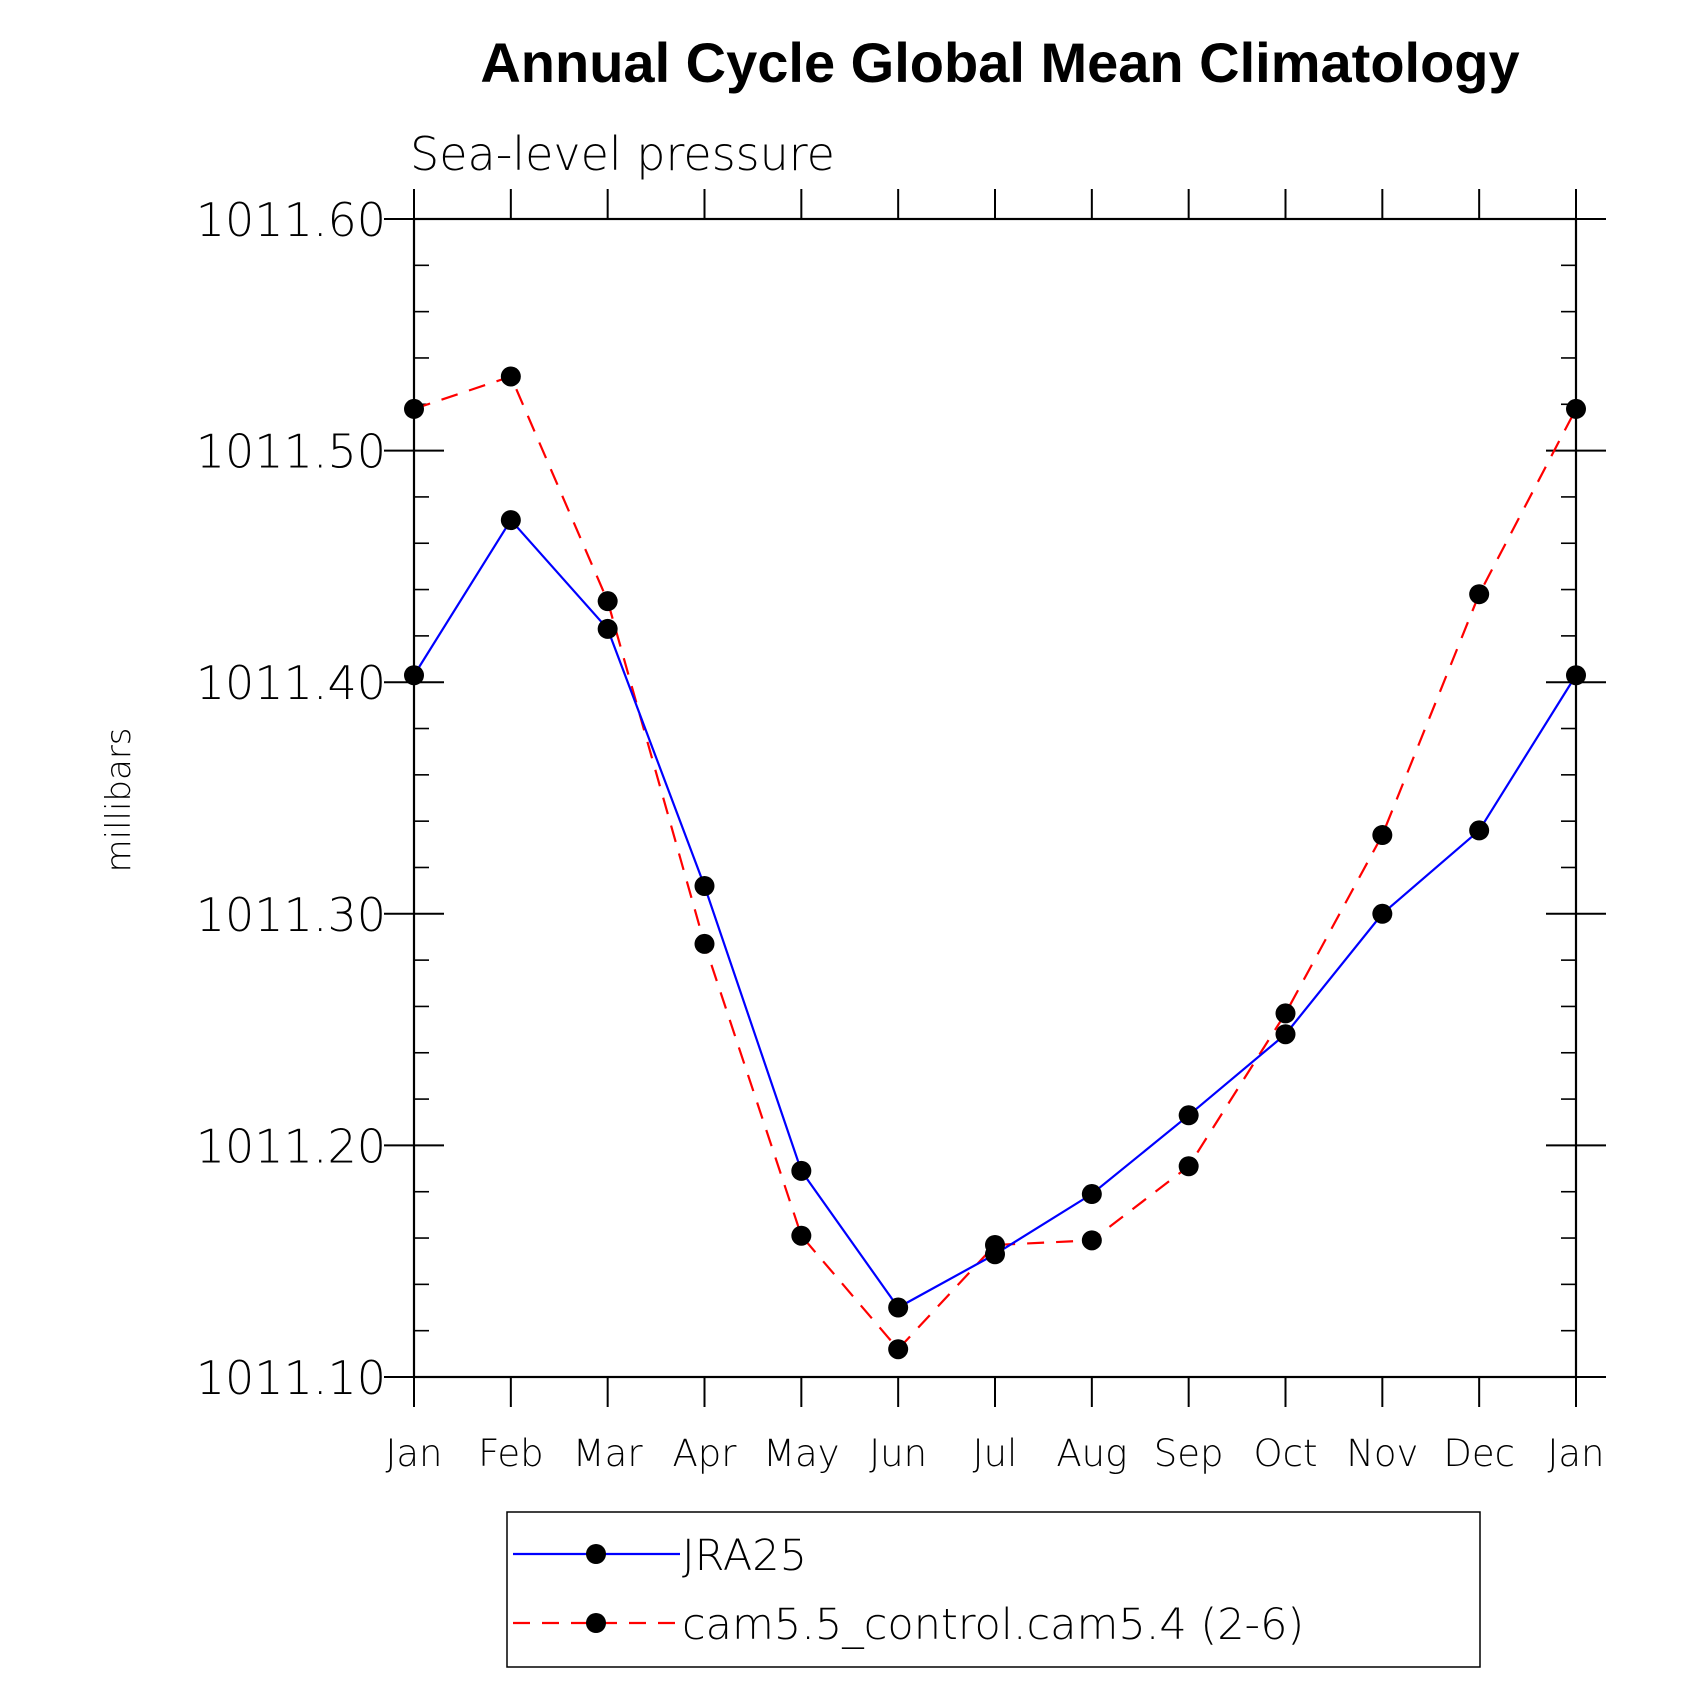  Describe the element at coordinates (291, 915) in the screenshot. I see `y-tick-label: 1011.30` at that location.